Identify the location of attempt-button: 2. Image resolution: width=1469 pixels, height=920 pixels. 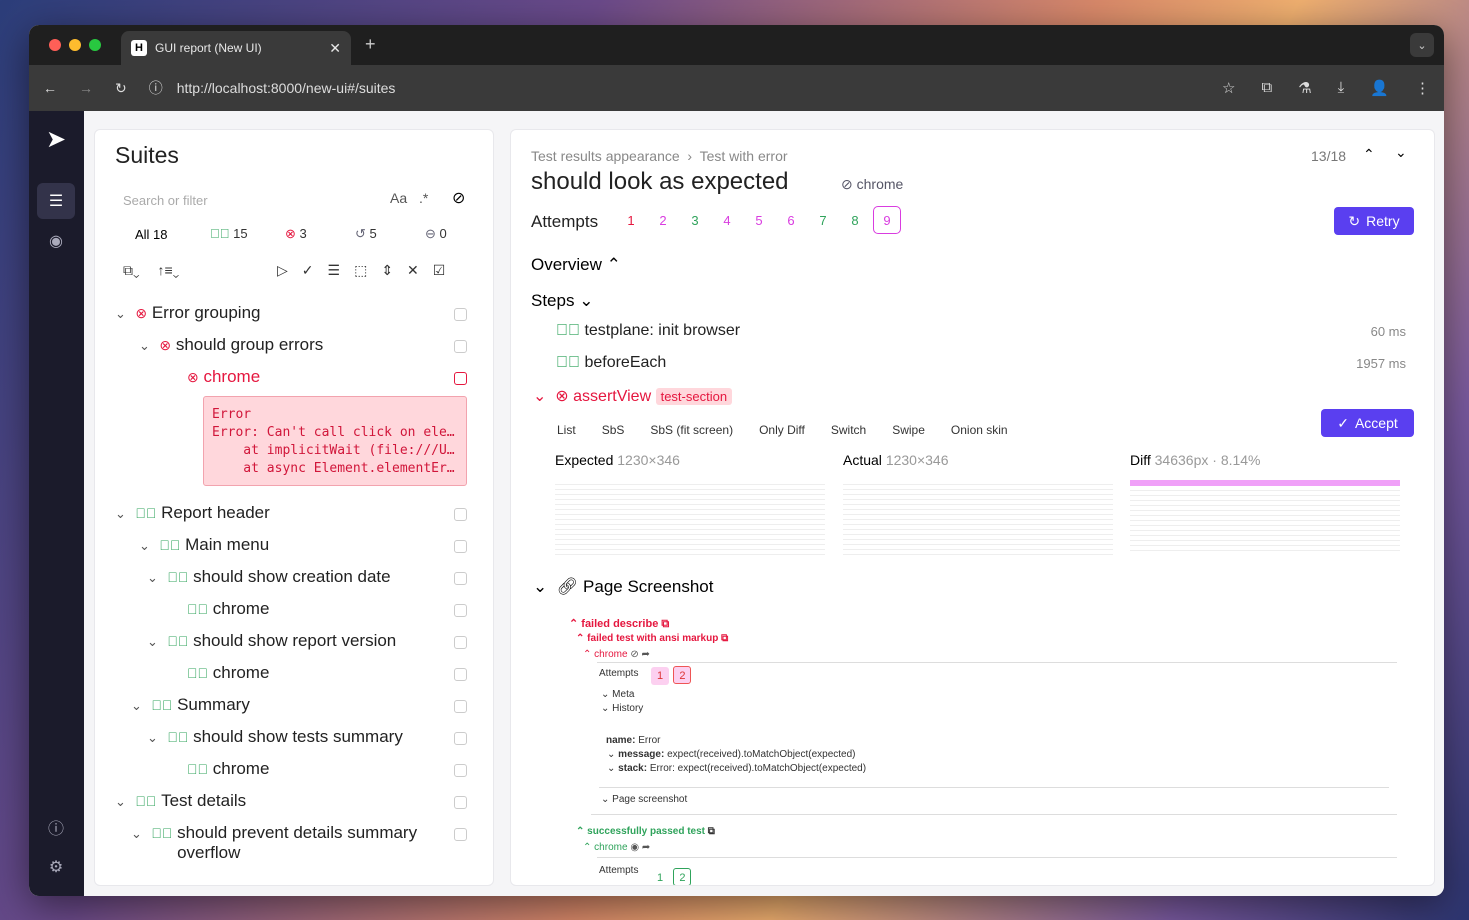
(663, 220).